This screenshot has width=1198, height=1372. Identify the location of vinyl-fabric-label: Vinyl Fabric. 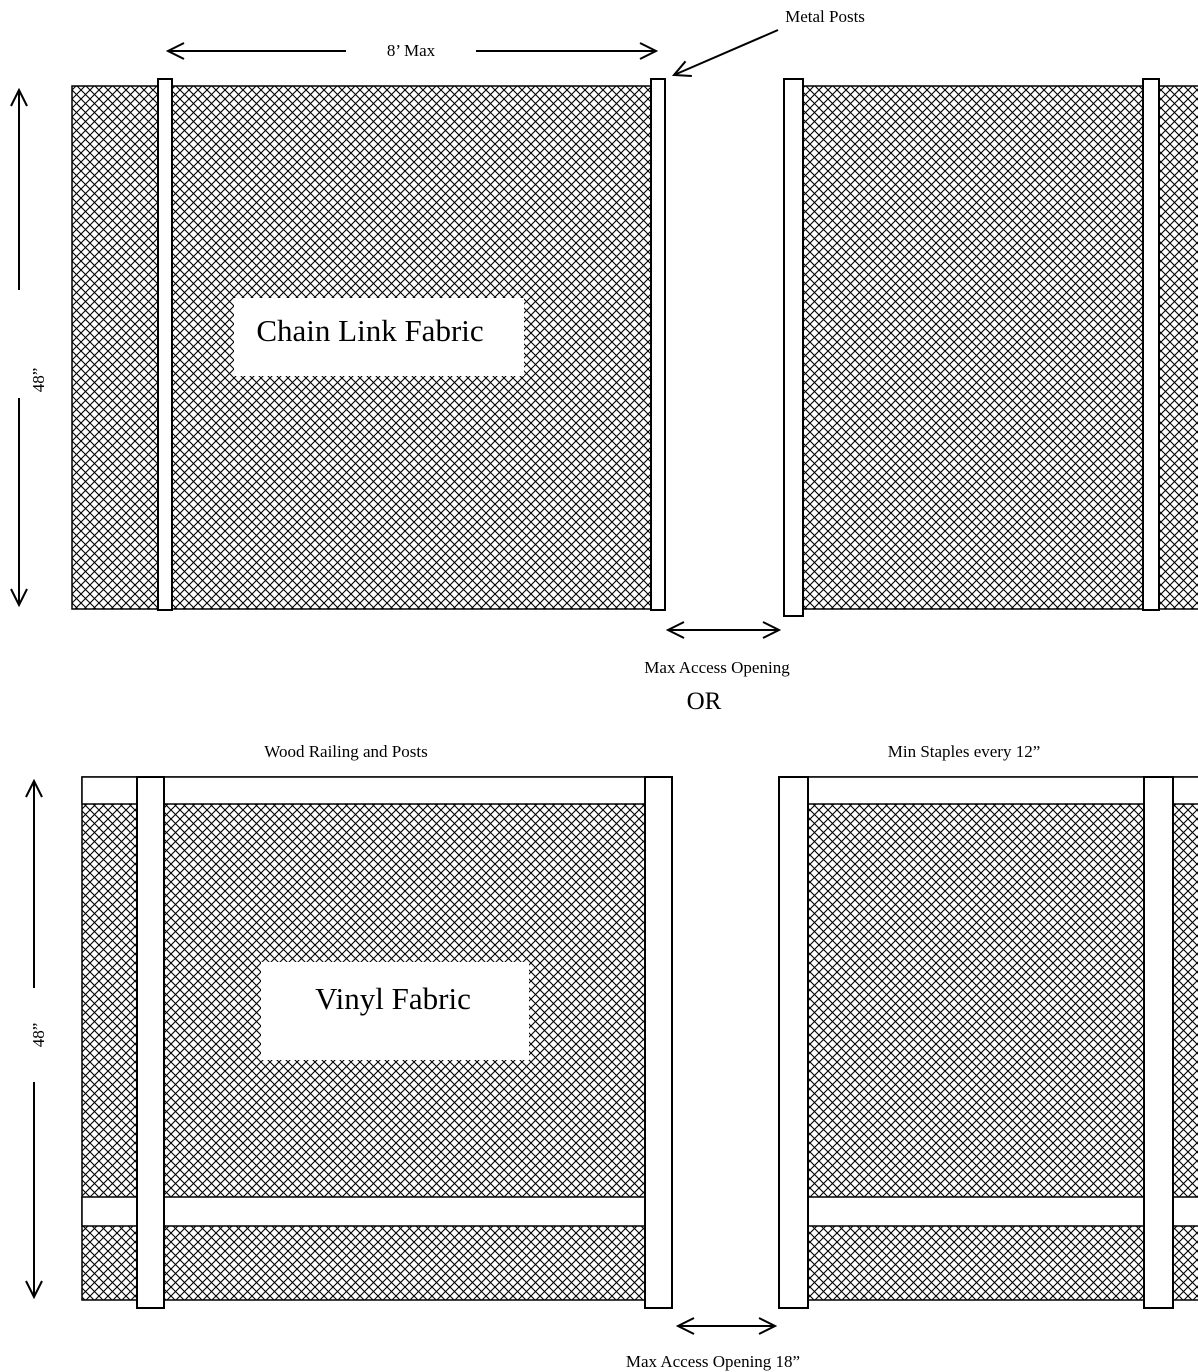
(393, 998).